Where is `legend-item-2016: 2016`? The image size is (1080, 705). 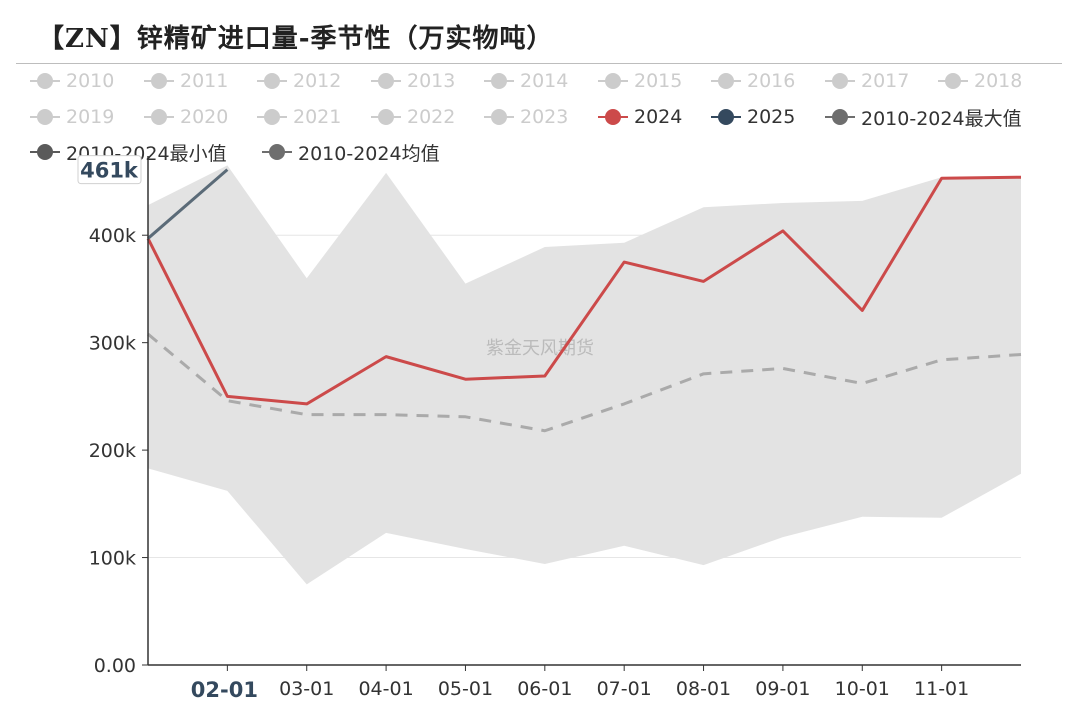 legend-item-2016: 2016 is located at coordinates (753, 81).